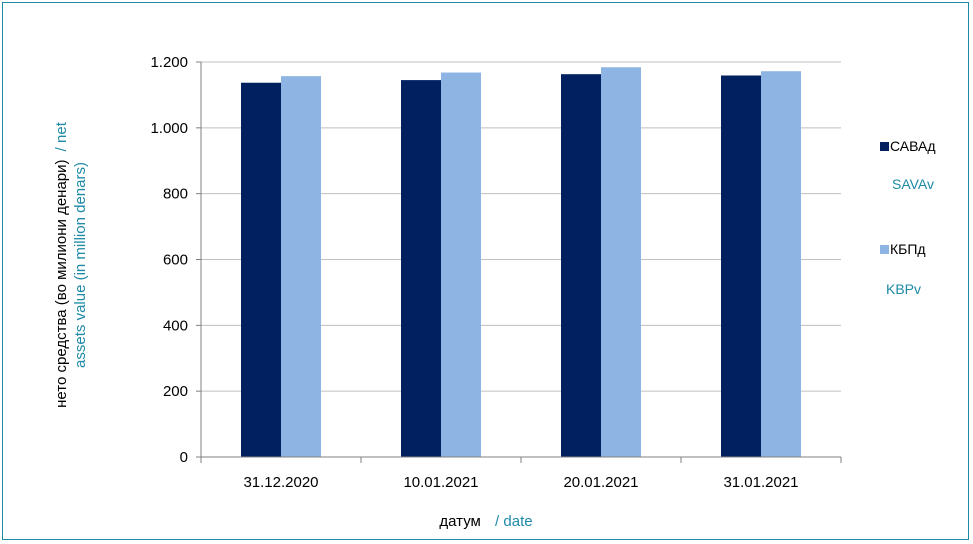  What do you see at coordinates (908, 217) in the screenshot?
I see `legend: САВАд SAVAv КБПд KBPv` at bounding box center [908, 217].